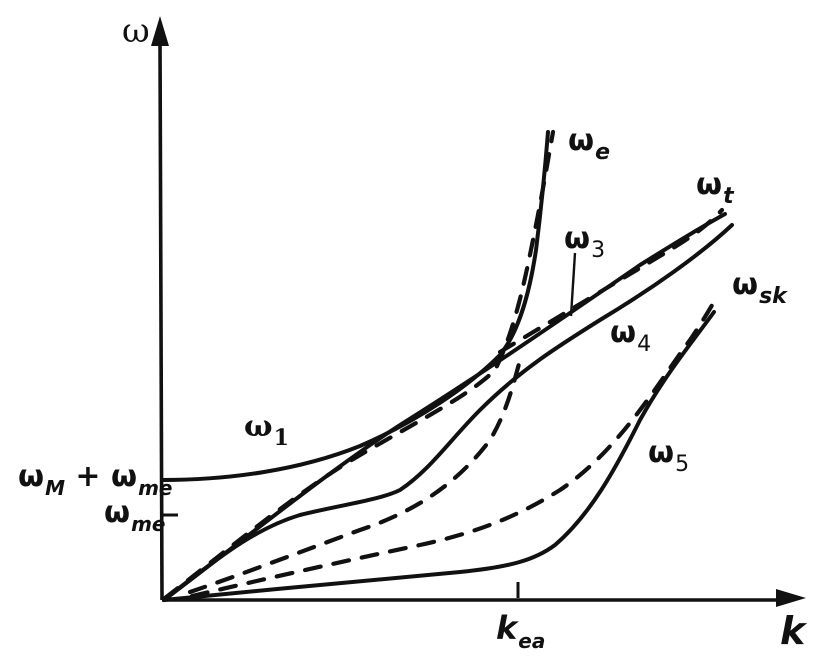 The image size is (830, 660). Describe the element at coordinates (644, 344) in the screenshot. I see `curve-label-sub: 4` at that location.